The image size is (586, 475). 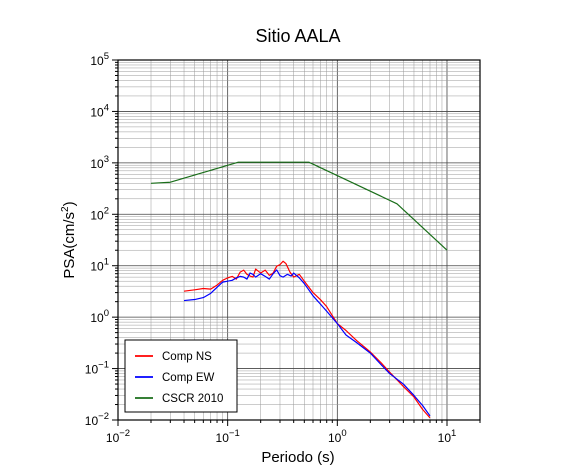 What do you see at coordinates (337, 436) in the screenshot?
I see `x-tick-label: 10⁰` at bounding box center [337, 436].